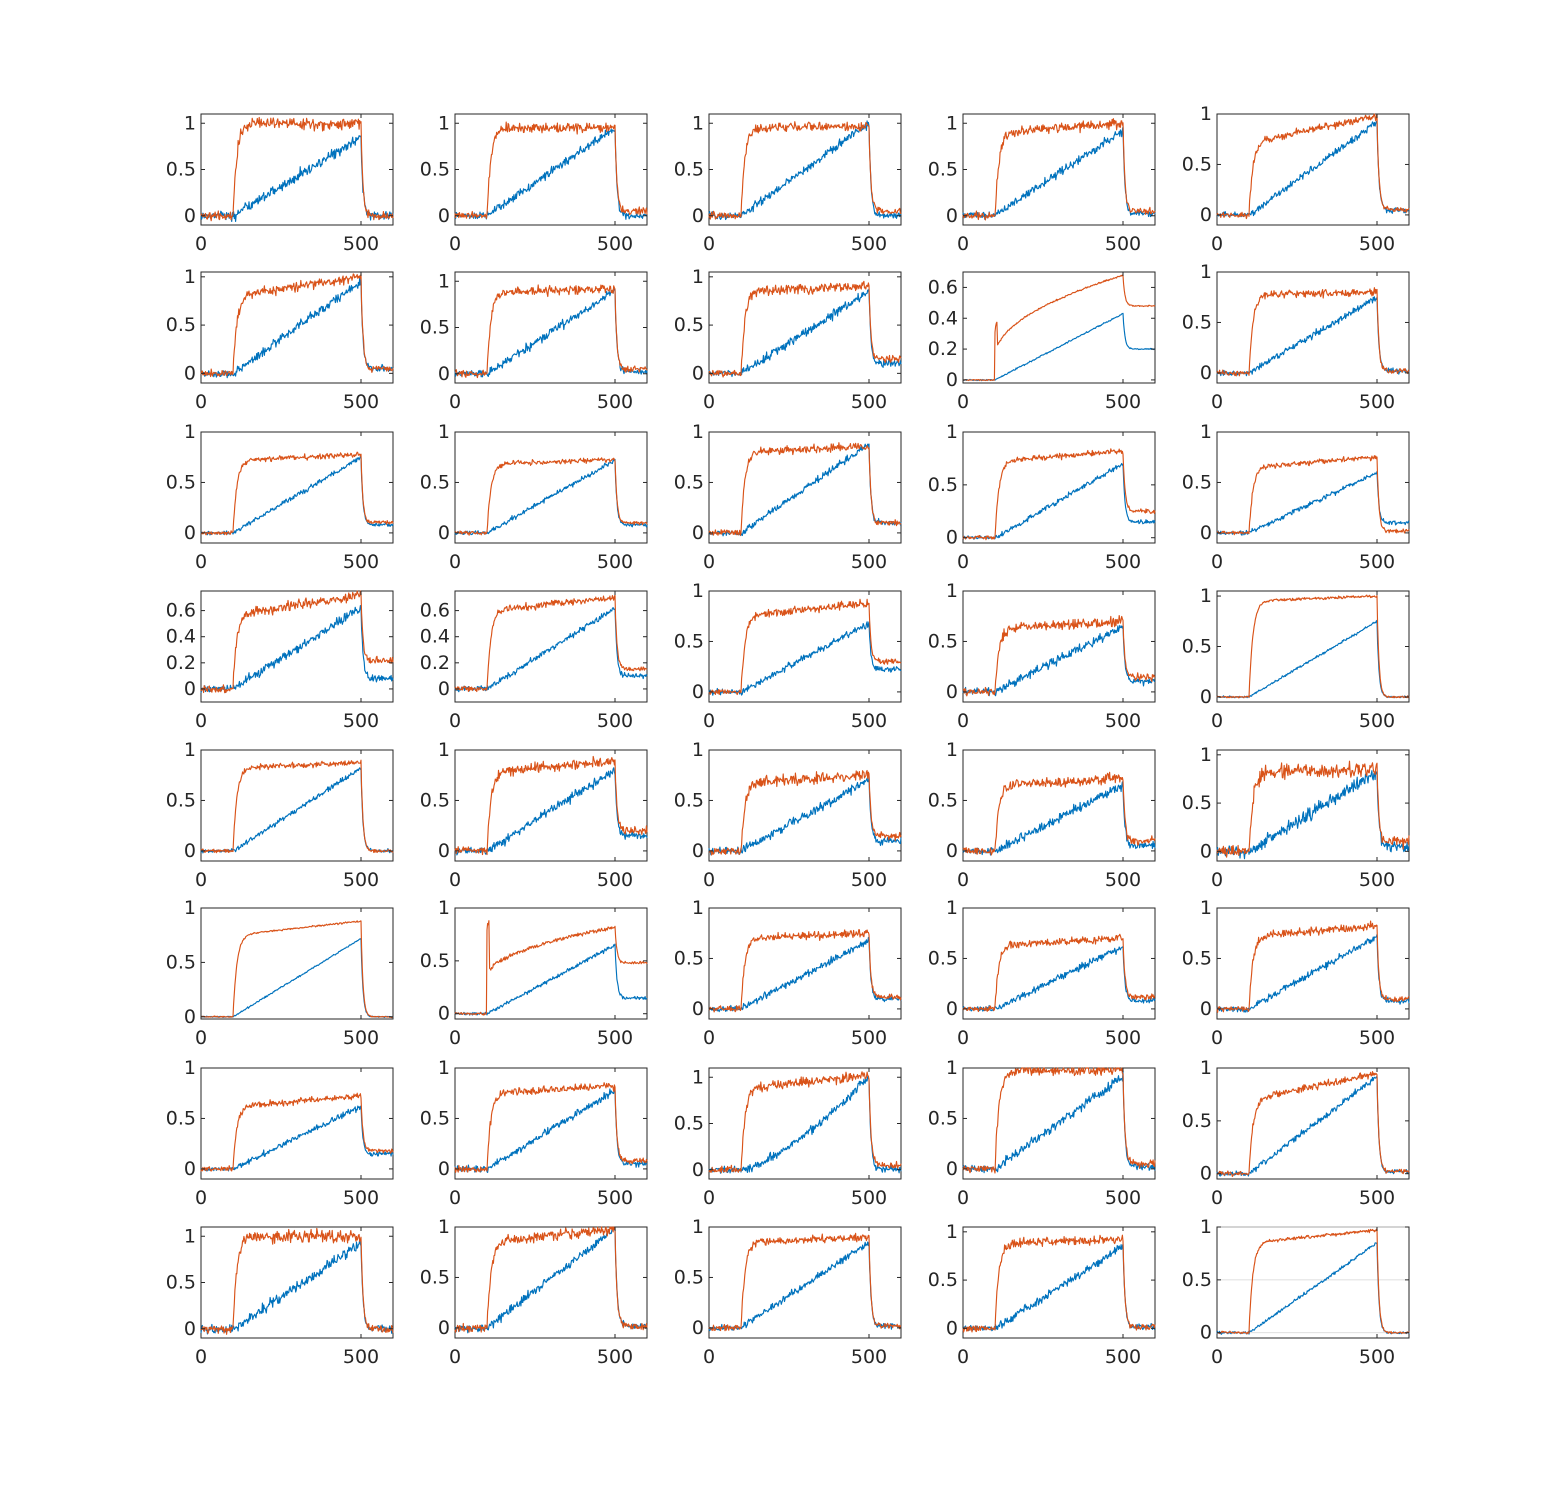 Image resolution: width=1557 pixels, height=1507 pixels. Describe the element at coordinates (280, 973) in the screenshot. I see `subplot-26: 0 0.5 1 0 500` at that location.